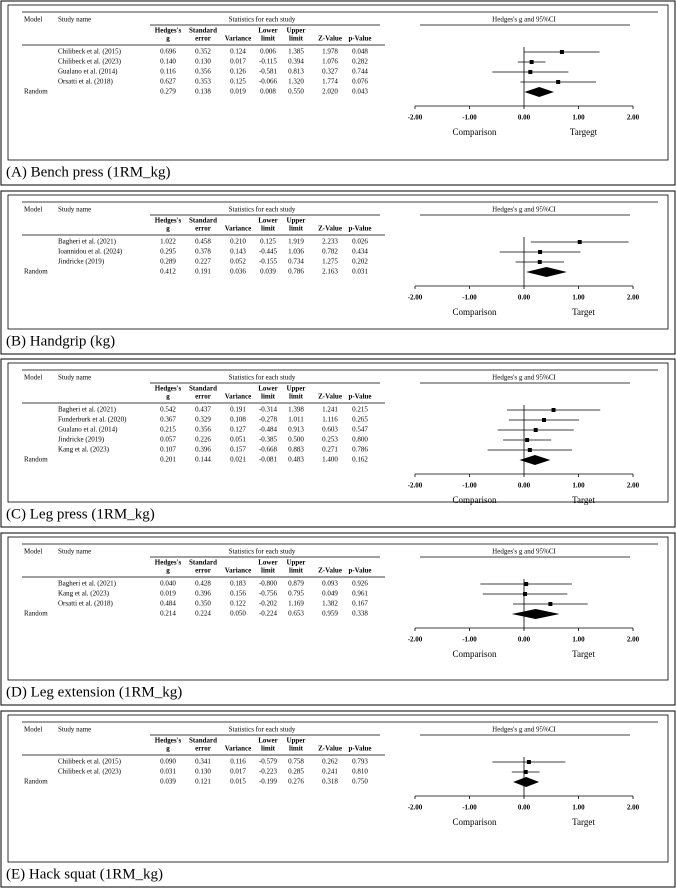 The image size is (676, 890). What do you see at coordinates (296, 460) in the screenshot?
I see `stat-cell: 0.483` at bounding box center [296, 460].